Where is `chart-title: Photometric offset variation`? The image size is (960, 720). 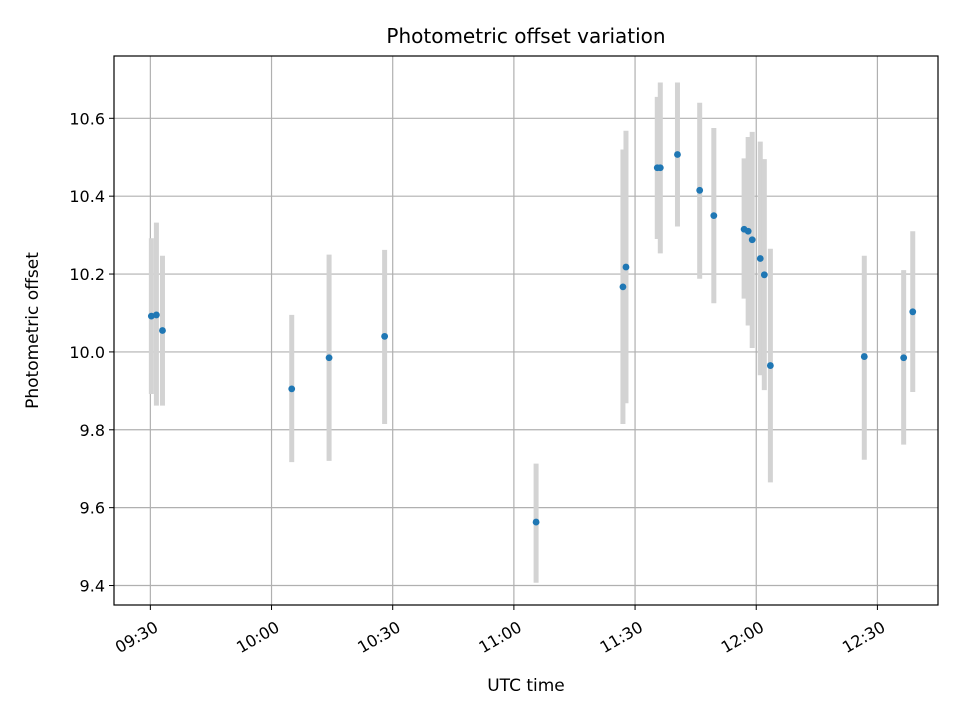 chart-title: Photometric offset variation is located at coordinates (525, 36).